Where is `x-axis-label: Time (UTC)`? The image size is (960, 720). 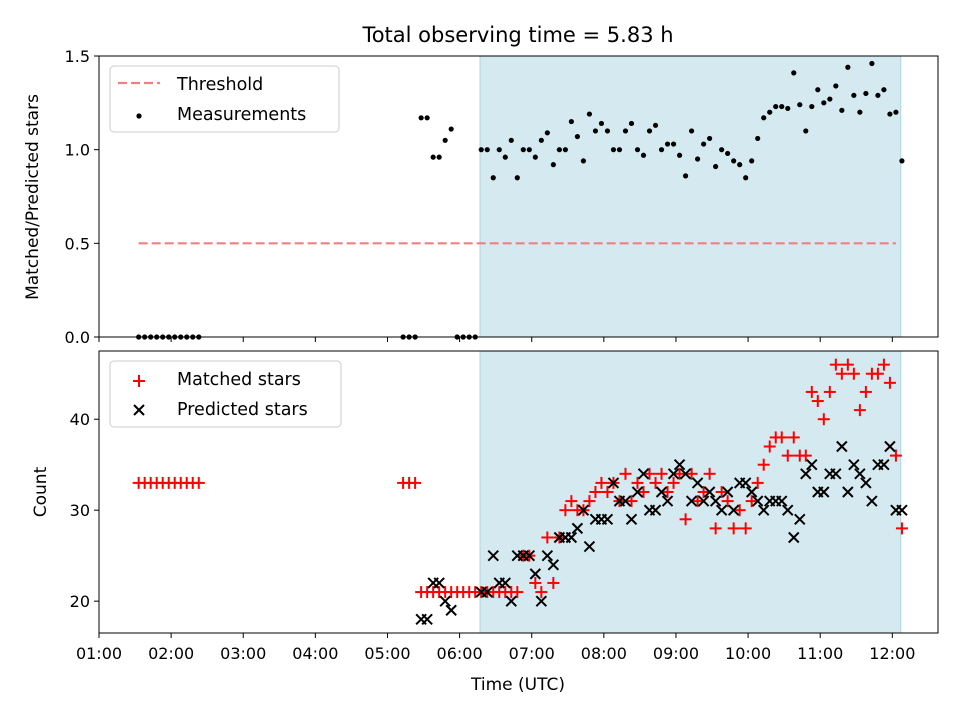
x-axis-label: Time (UTC) is located at coordinates (517, 685).